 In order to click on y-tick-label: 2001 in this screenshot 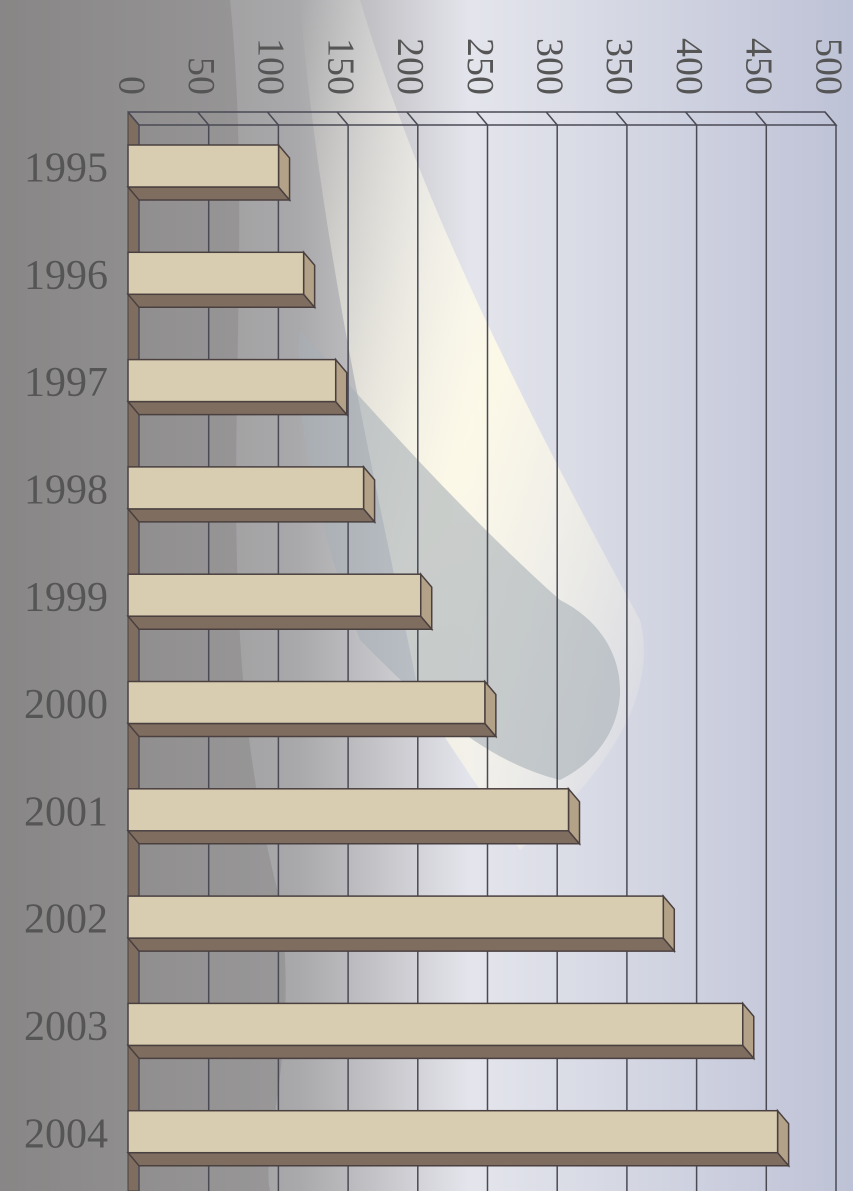, I will do `click(66, 812)`.